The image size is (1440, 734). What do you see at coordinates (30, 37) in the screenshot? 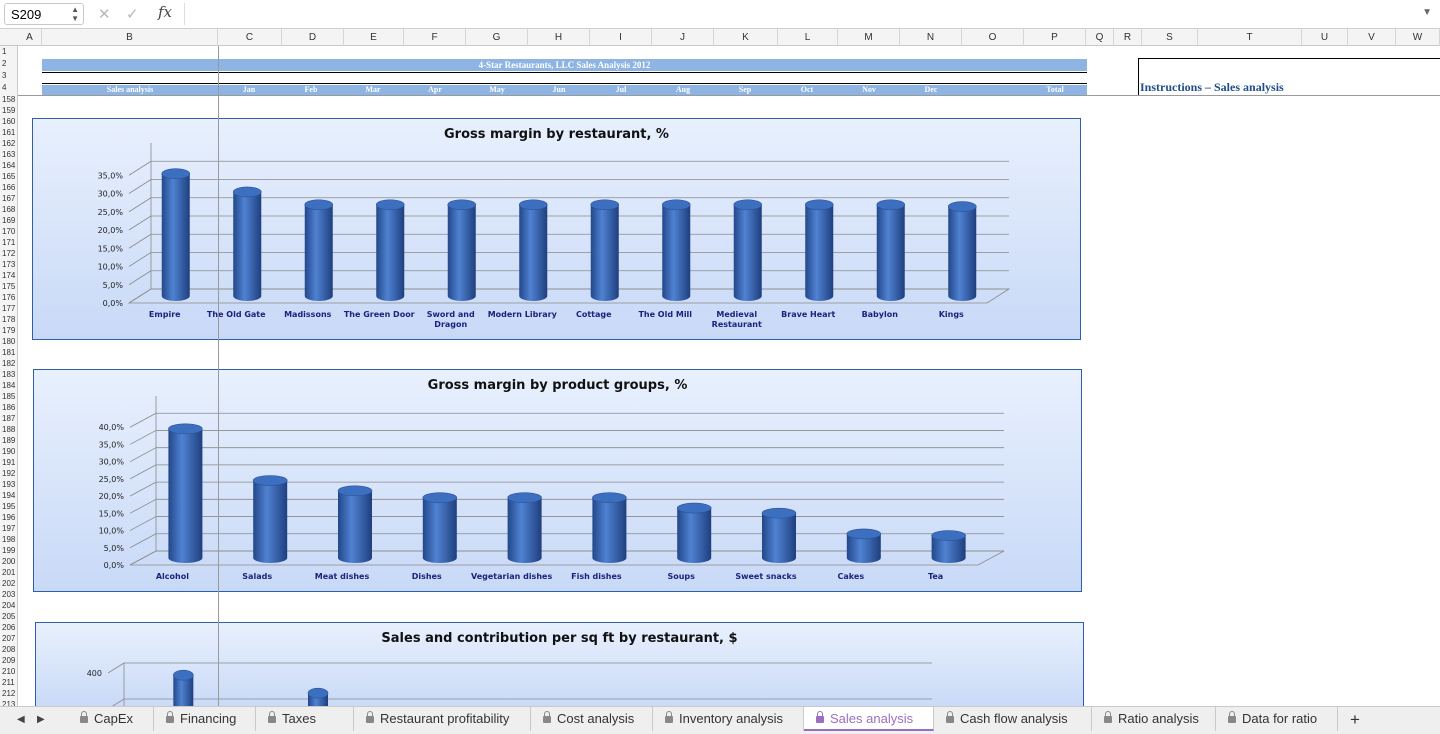
I see `column-header-a: A` at bounding box center [30, 37].